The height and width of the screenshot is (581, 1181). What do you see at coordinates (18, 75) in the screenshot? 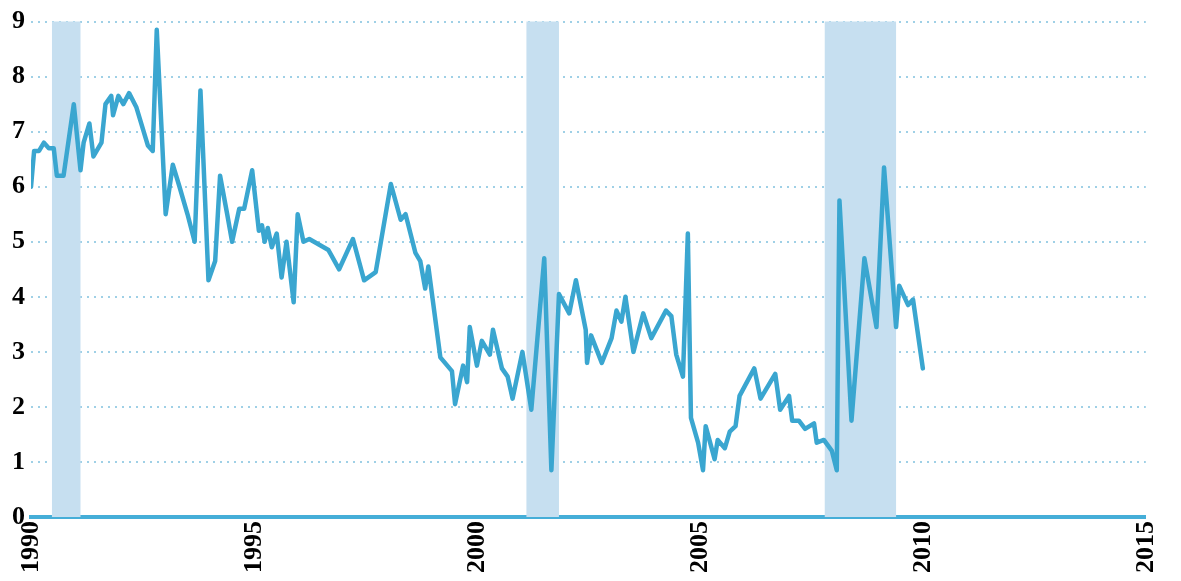
I see `y-tick-label: 8` at bounding box center [18, 75].